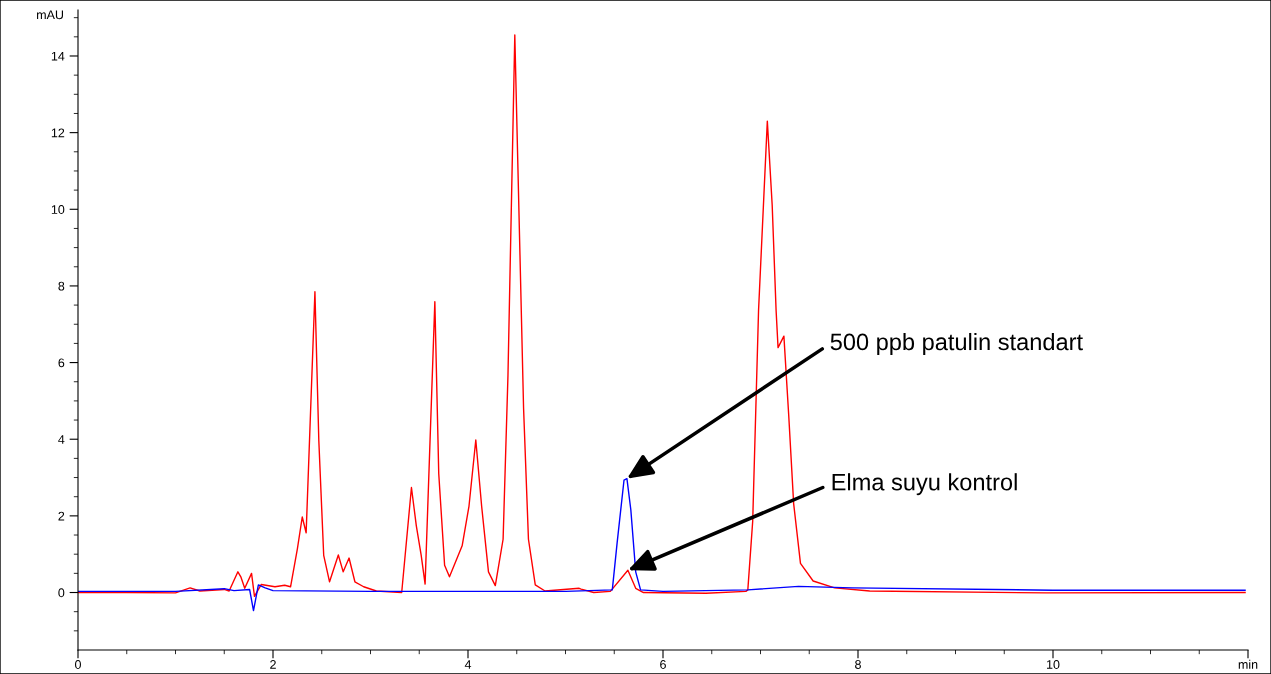  I want to click on annotation: 500 ppb patulin standart, so click(956, 343).